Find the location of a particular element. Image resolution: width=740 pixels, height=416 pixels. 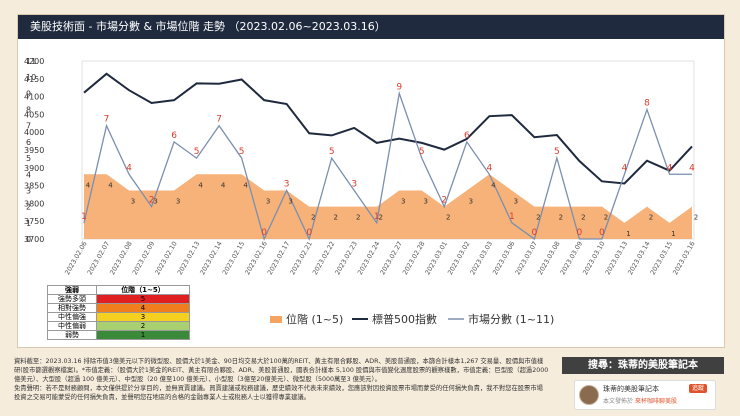

right-axis-tick: 7 is located at coordinates (28, 126).